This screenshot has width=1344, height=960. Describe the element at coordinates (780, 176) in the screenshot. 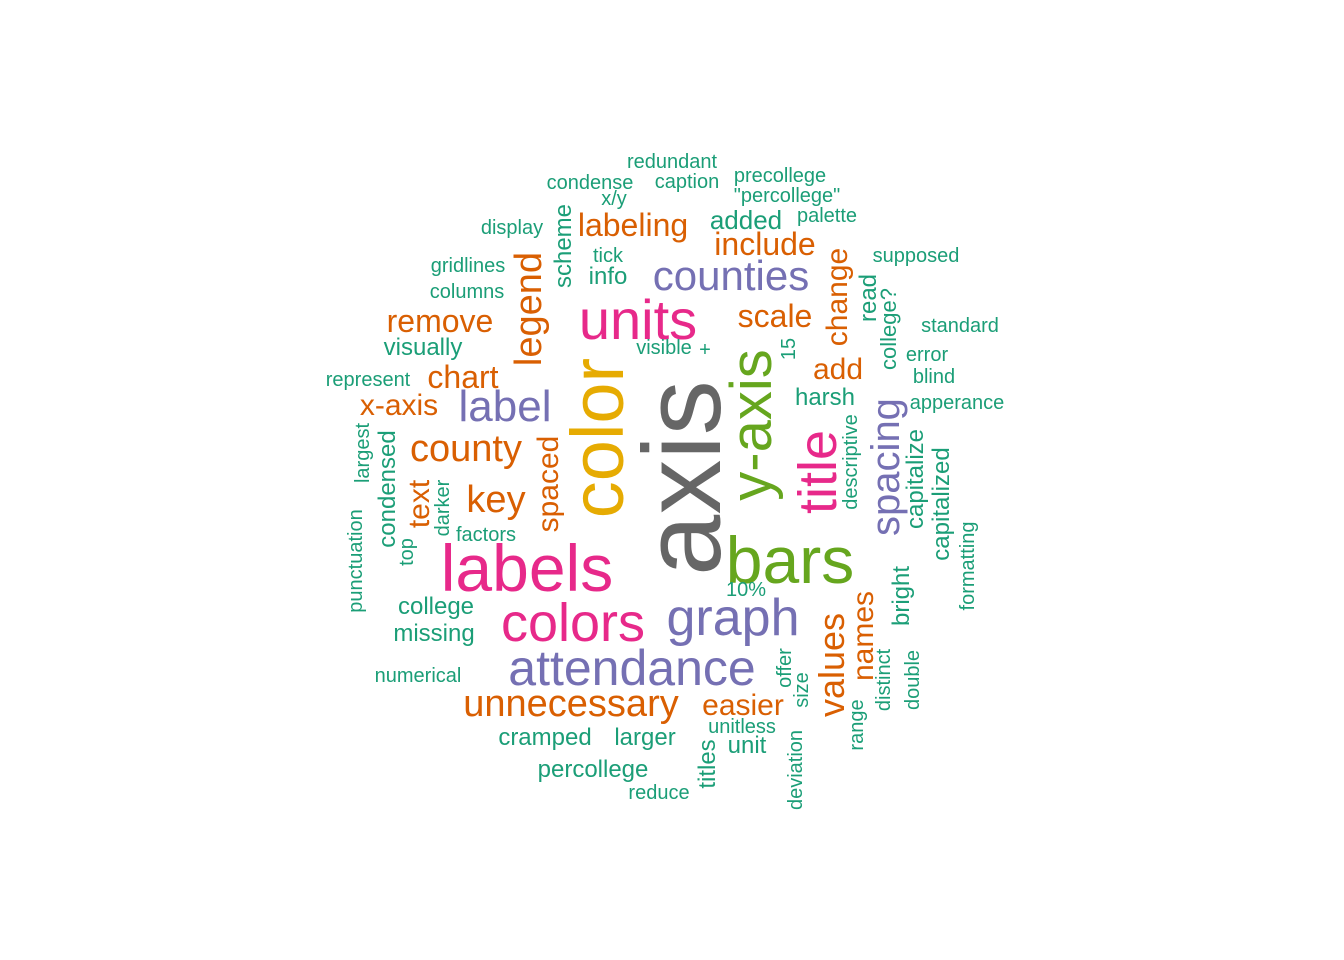

I see `word-precollege: precollege` at that location.